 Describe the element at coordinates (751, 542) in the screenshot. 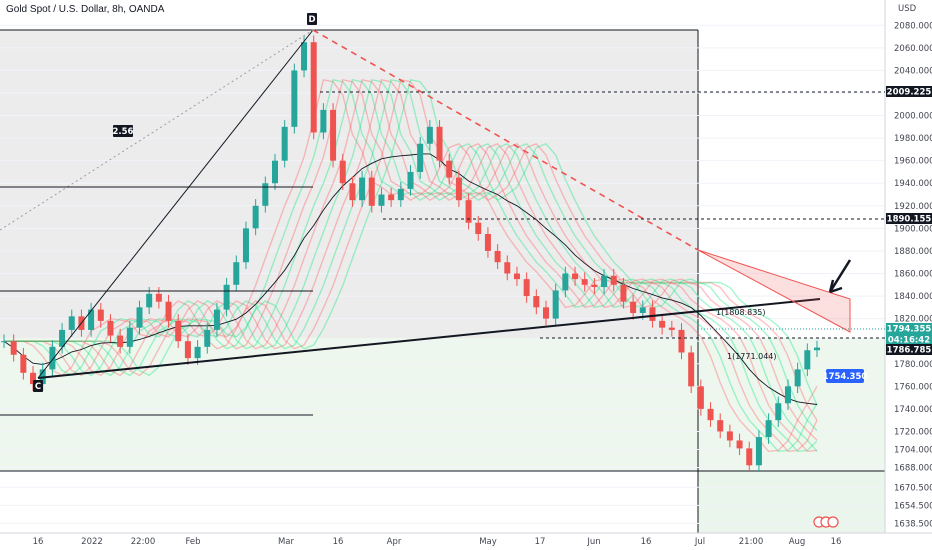

I see `x-tick-label: 21:00` at that location.